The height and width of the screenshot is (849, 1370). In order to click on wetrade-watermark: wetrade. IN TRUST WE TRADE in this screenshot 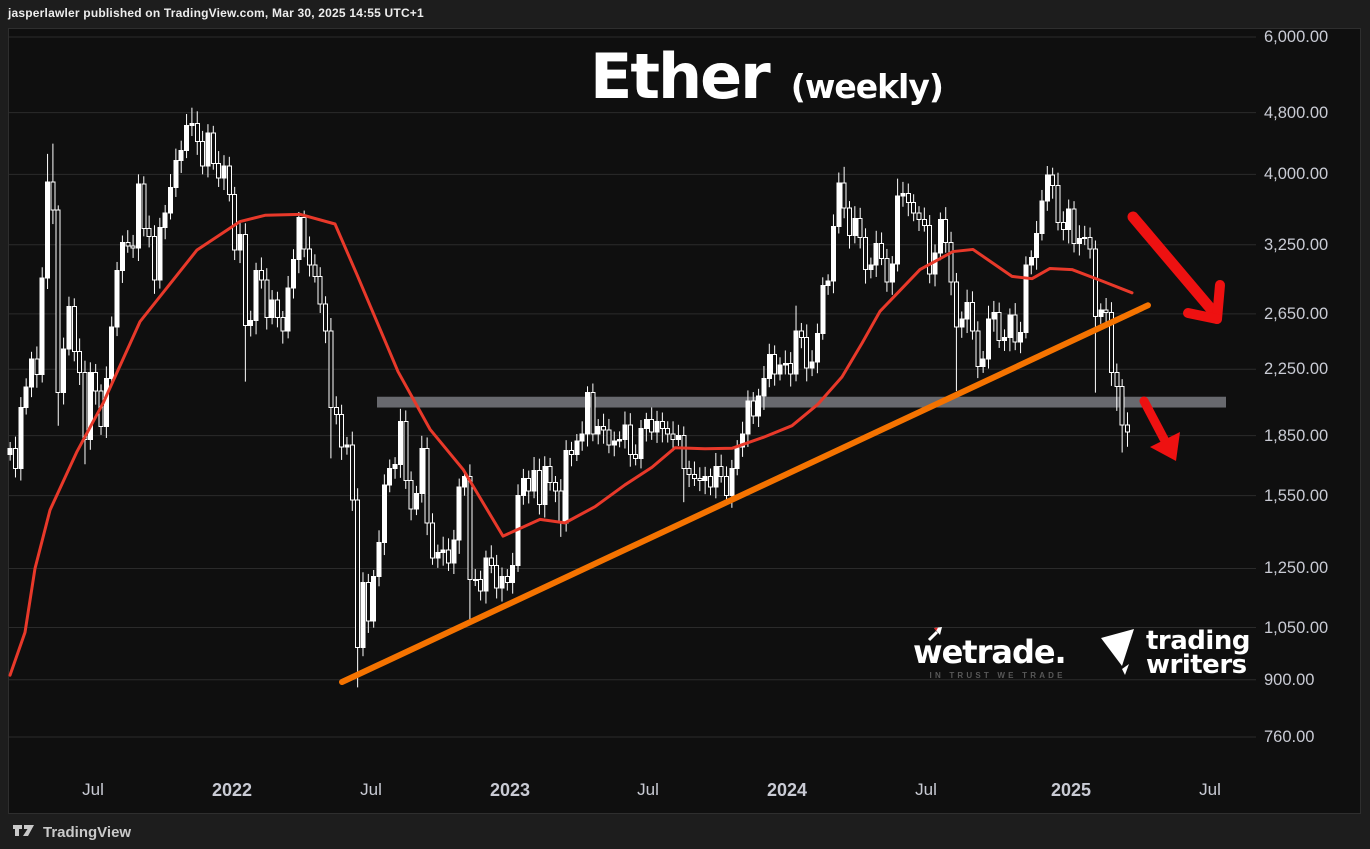, I will do `click(990, 653)`.